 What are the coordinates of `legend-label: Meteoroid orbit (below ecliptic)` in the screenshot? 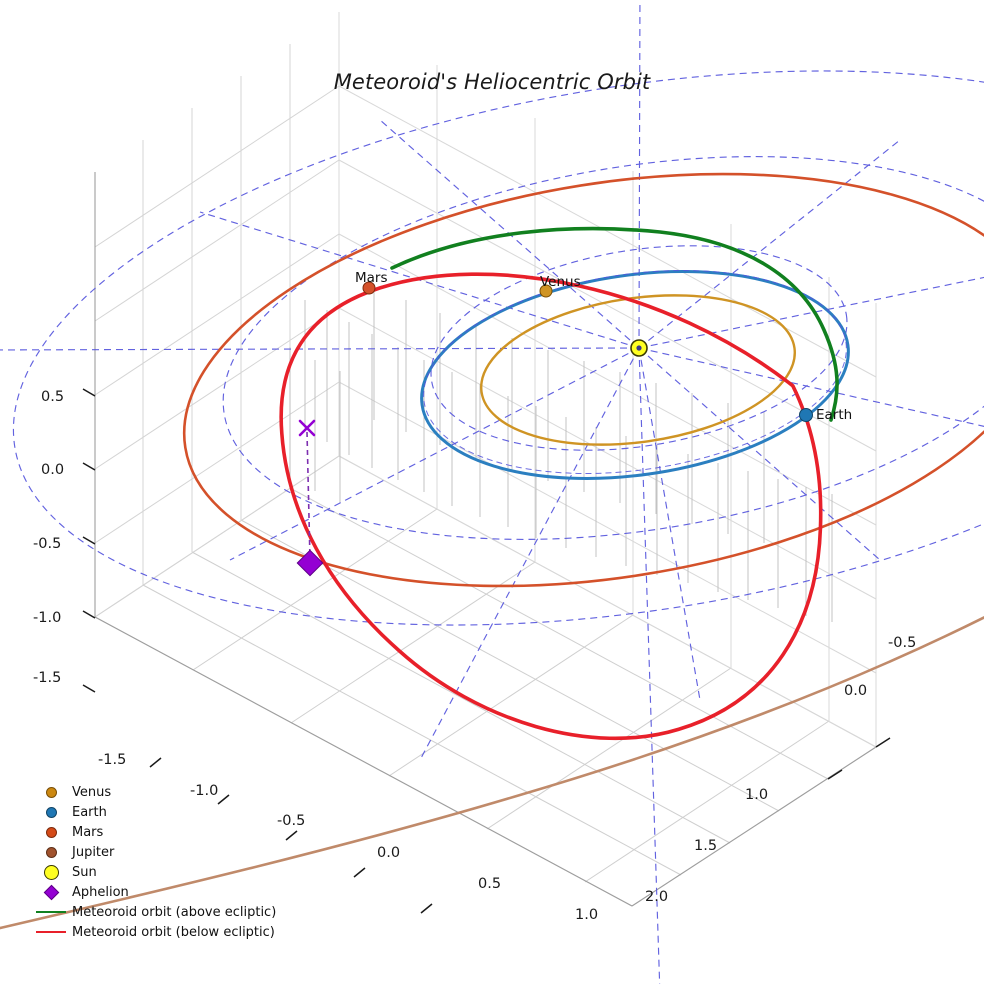 It's located at (173, 932).